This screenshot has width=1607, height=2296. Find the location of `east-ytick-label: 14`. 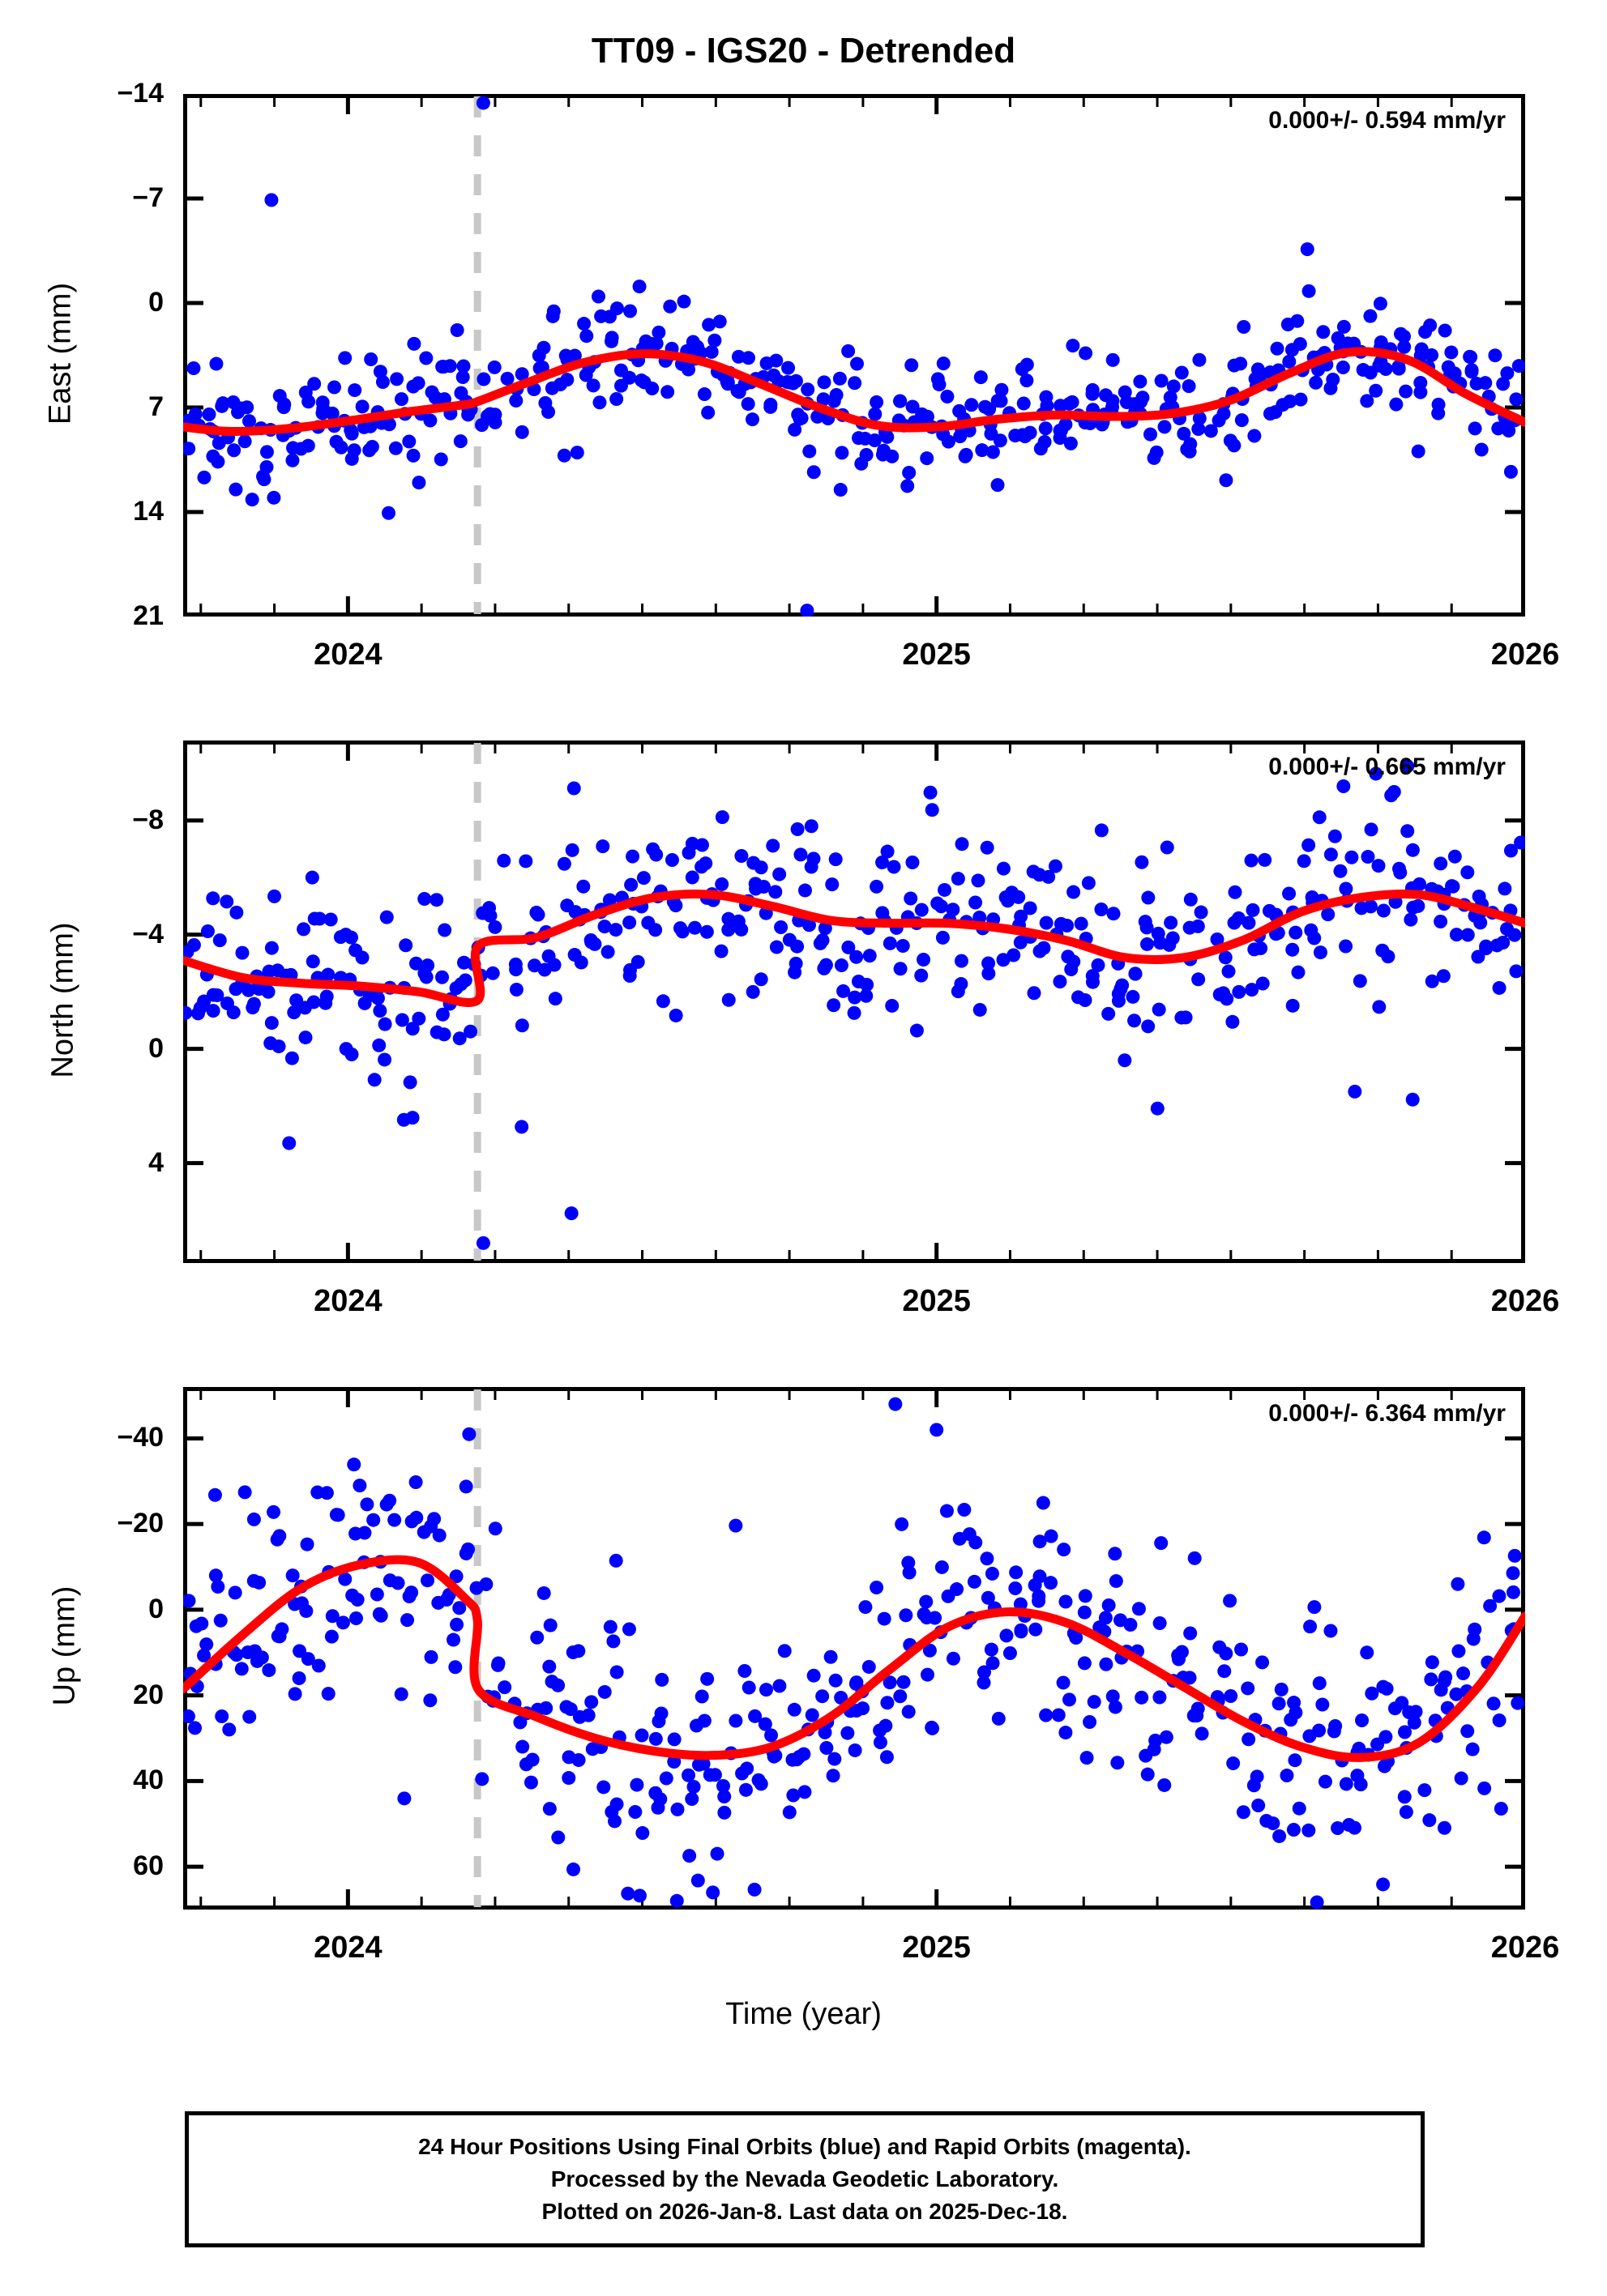

east-ytick-label: 14 is located at coordinates (149, 511).